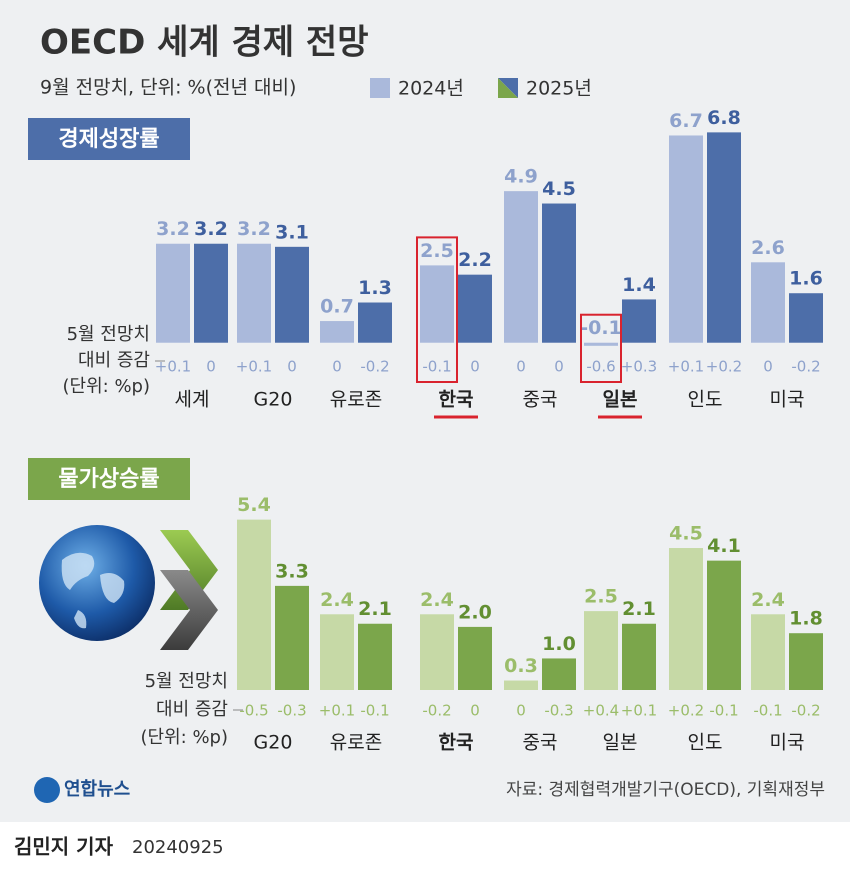 The width and height of the screenshot is (850, 875). I want to click on value-label: 6.7, so click(686, 121).